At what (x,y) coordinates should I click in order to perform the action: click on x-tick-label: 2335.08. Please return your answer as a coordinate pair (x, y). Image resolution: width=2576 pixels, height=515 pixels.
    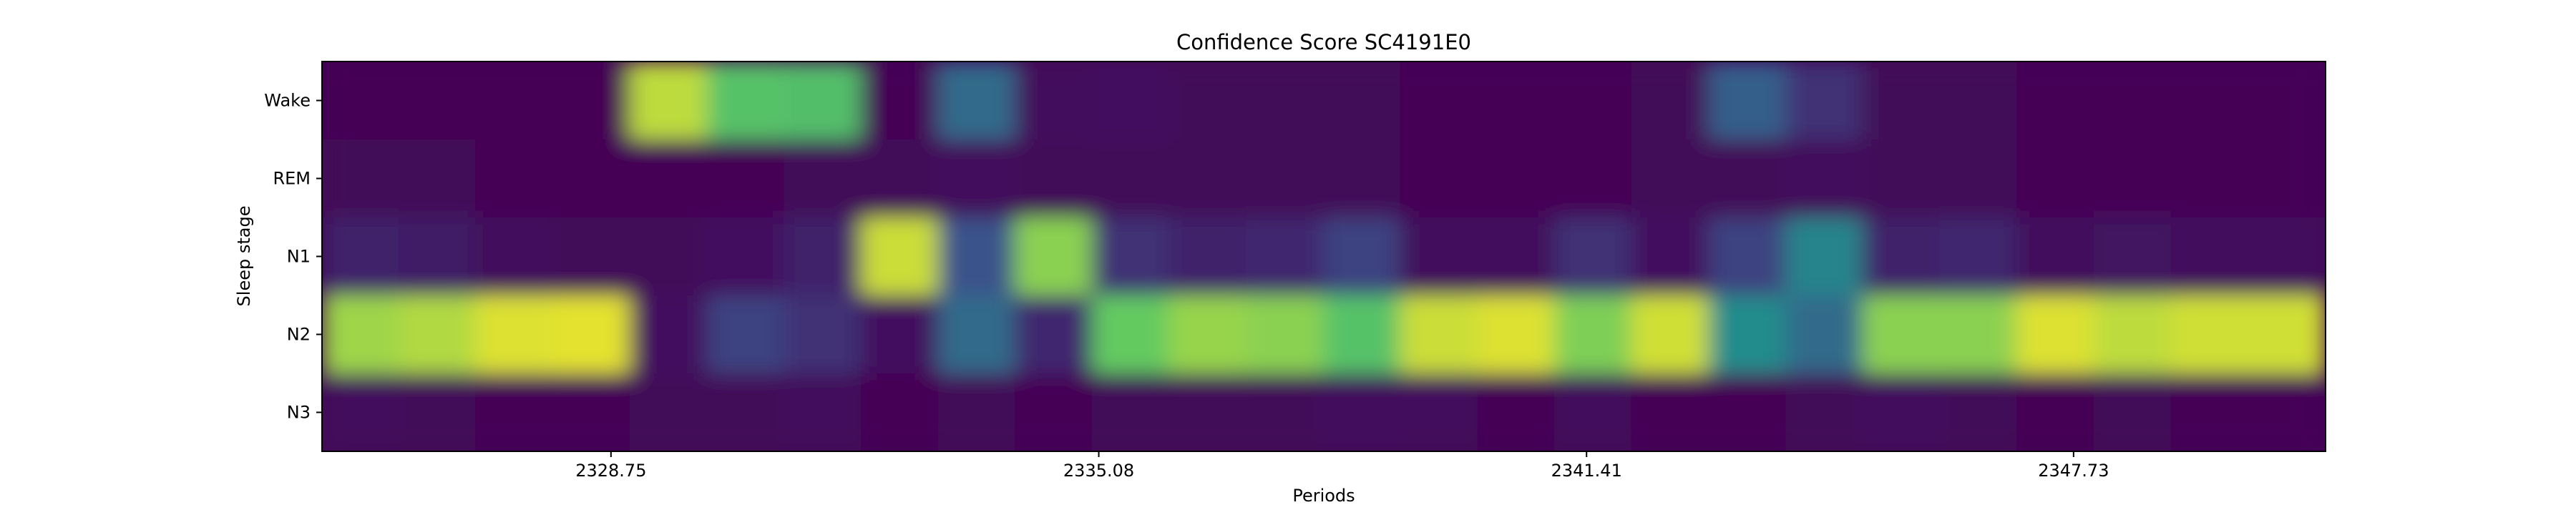
    Looking at the image, I should click on (1098, 471).